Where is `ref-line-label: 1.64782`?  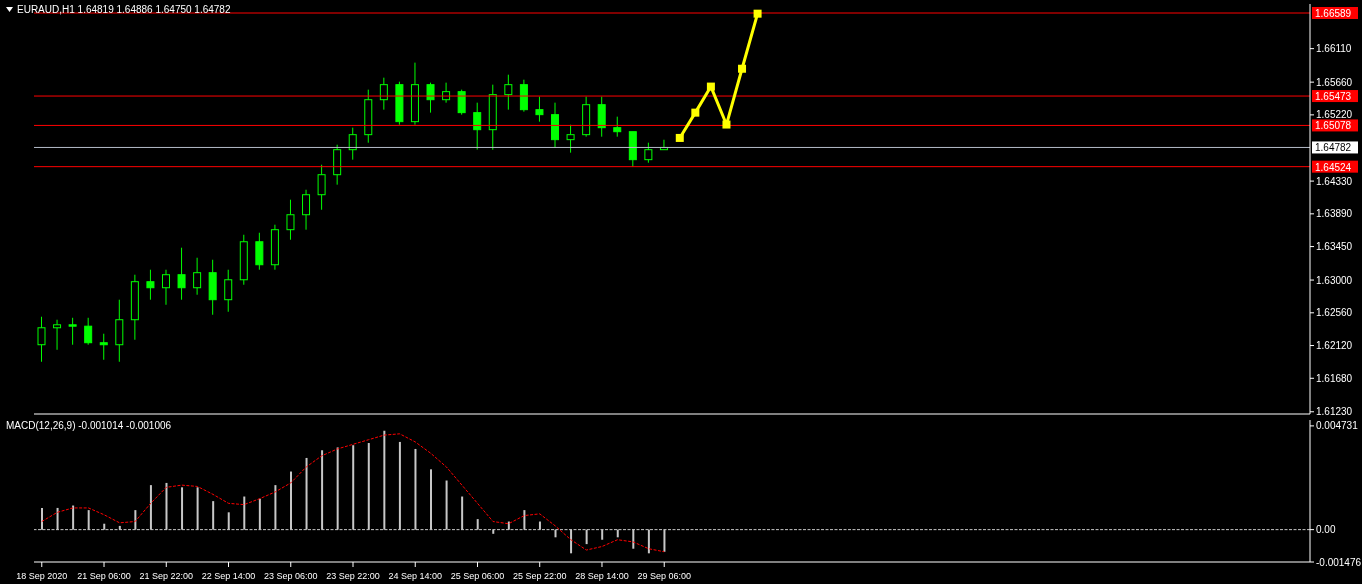 ref-line-label: 1.64782 is located at coordinates (1333, 148).